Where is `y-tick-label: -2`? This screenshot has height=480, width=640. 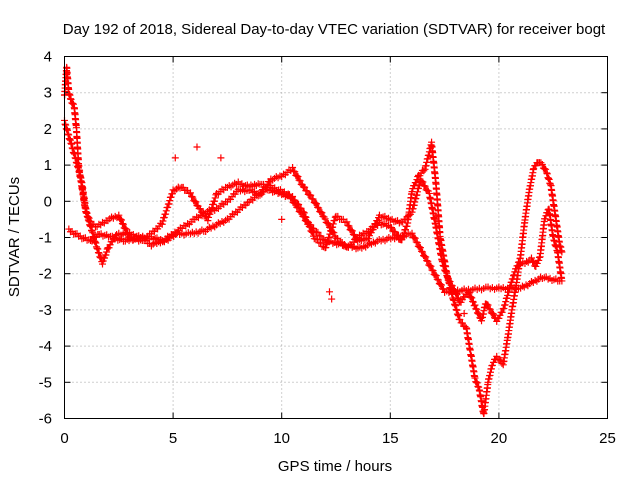
y-tick-label: -2 is located at coordinates (45, 274).